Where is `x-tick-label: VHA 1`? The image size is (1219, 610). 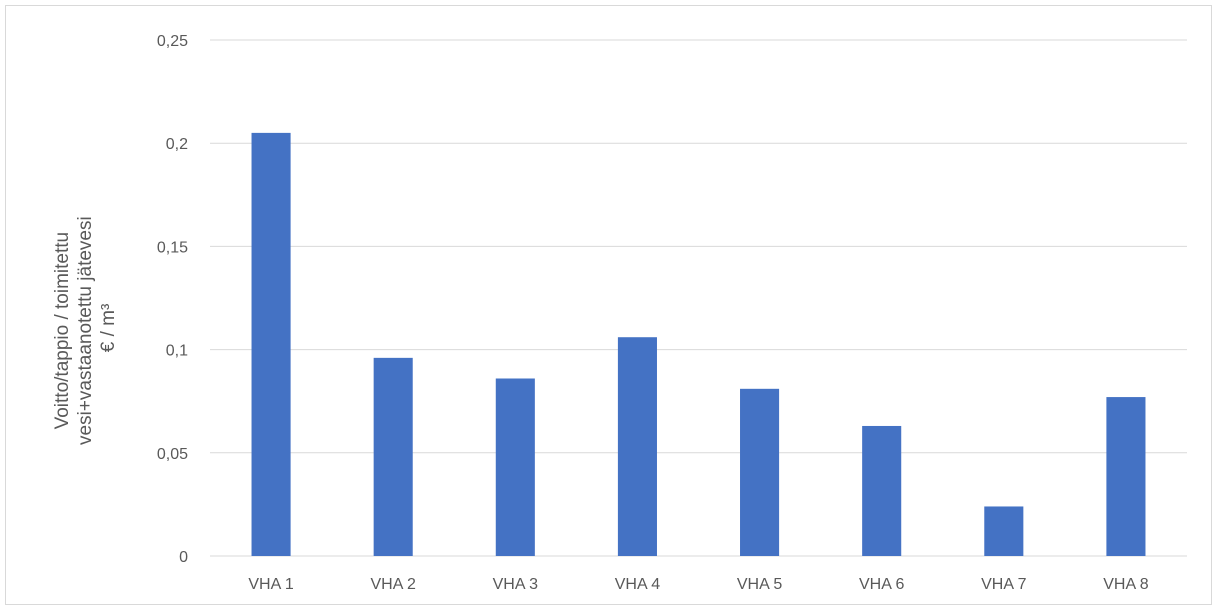
x-tick-label: VHA 1 is located at coordinates (270, 584).